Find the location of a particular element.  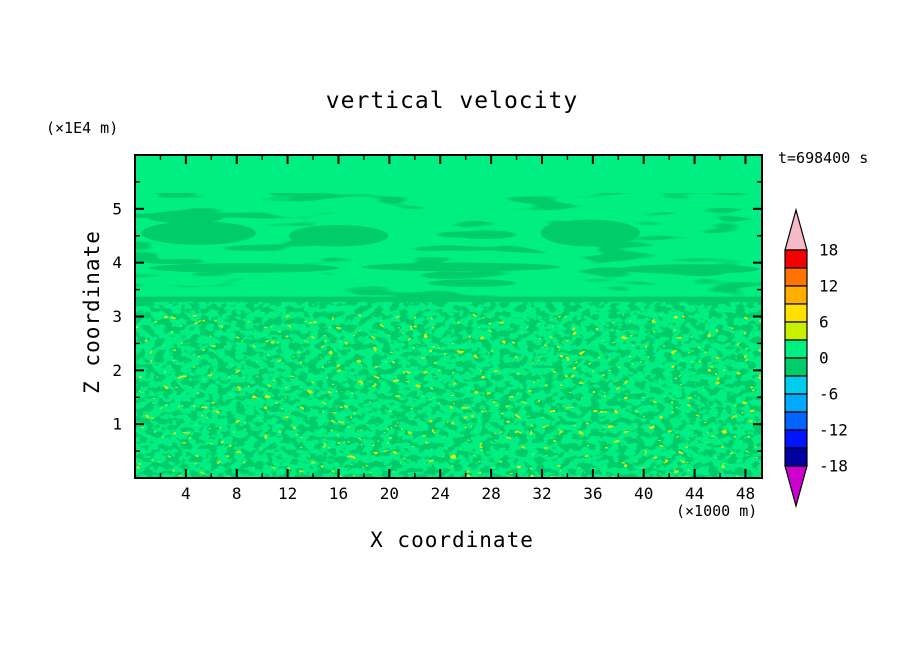

colorbar: 18 12 6 0 -6 -12 -18 is located at coordinates (816, 358).